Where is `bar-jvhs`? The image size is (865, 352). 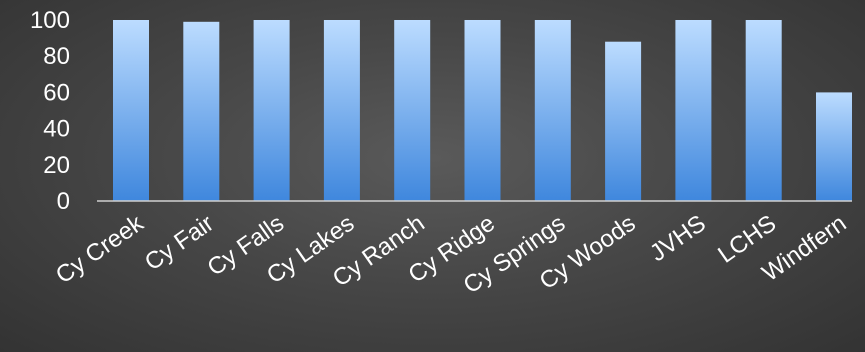 bar-jvhs is located at coordinates (693, 110).